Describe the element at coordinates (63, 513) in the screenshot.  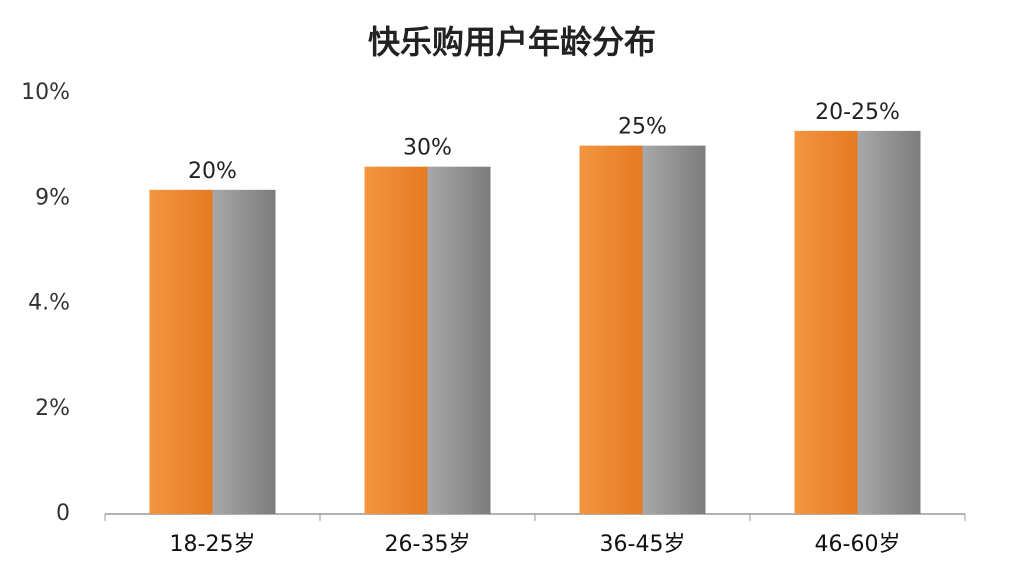
I see `y-tick-label: 0` at that location.